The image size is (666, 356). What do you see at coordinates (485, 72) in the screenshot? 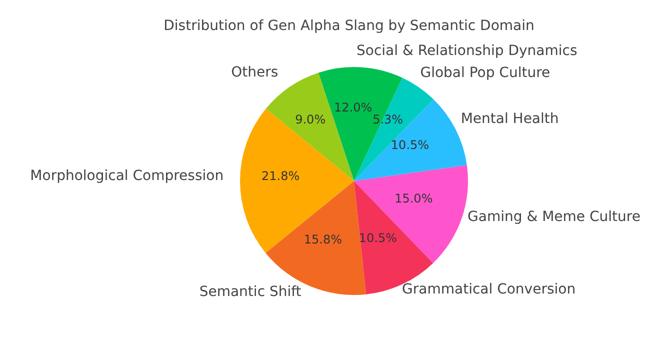
I see `slice-label: Global Pop Culture` at bounding box center [485, 72].